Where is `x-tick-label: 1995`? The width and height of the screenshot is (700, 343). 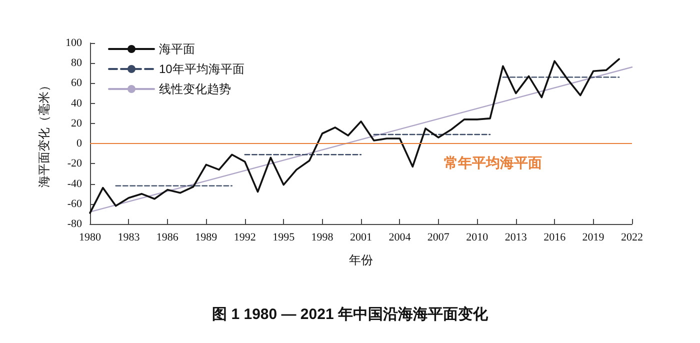
x-tick-label: 1995 is located at coordinates (284, 238).